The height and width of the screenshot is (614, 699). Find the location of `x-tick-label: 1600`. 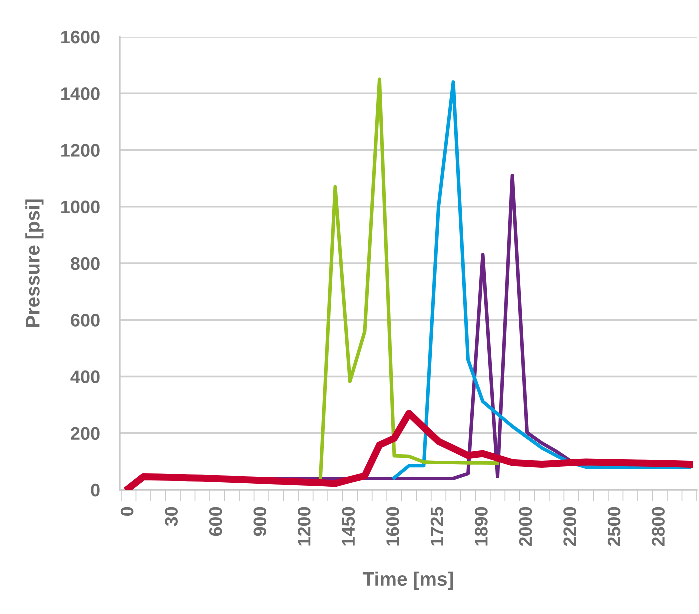

x-tick-label: 1600 is located at coordinates (393, 526).